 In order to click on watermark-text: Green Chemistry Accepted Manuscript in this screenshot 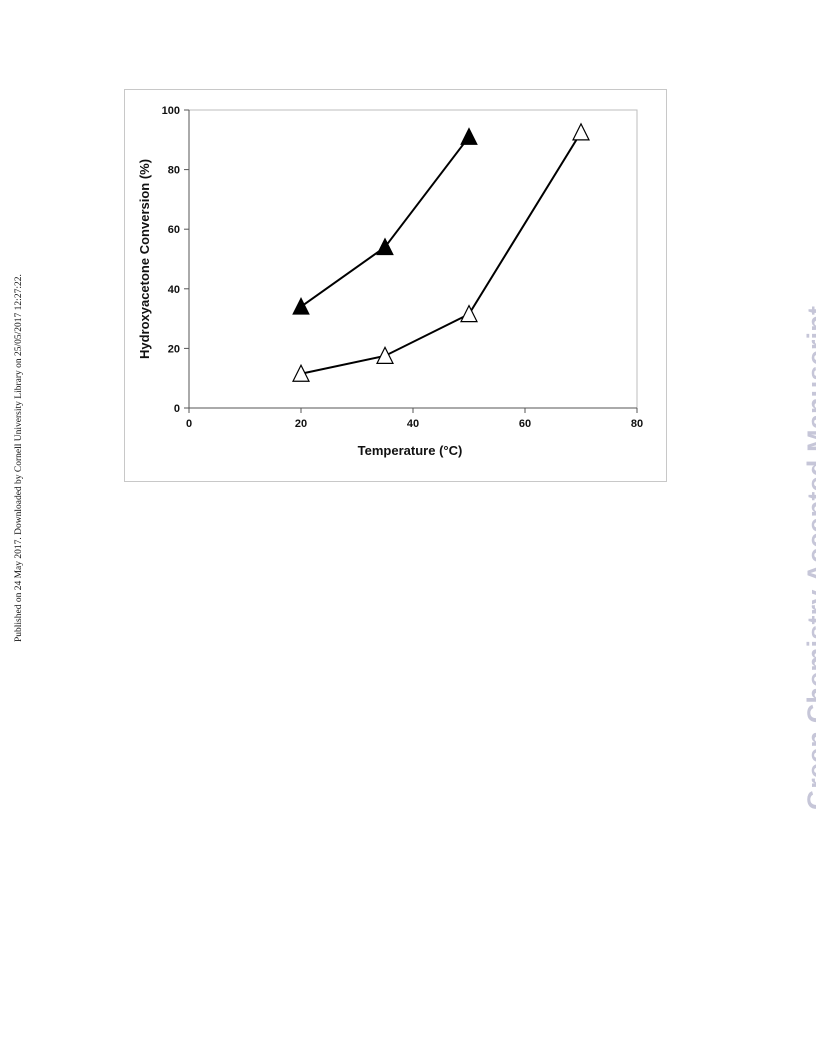, I will do `click(809, 557)`.